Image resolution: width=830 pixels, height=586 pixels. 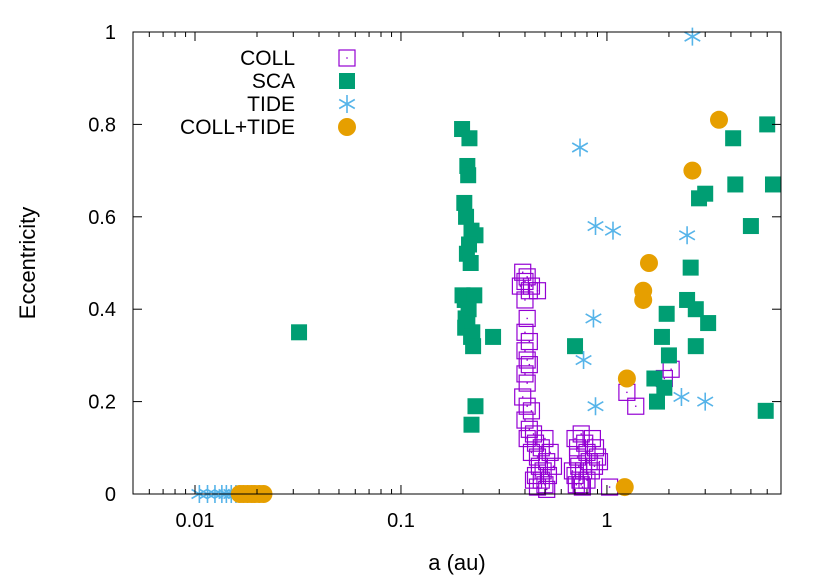 I want to click on y-tick-label: 0.4, so click(x=102, y=310).